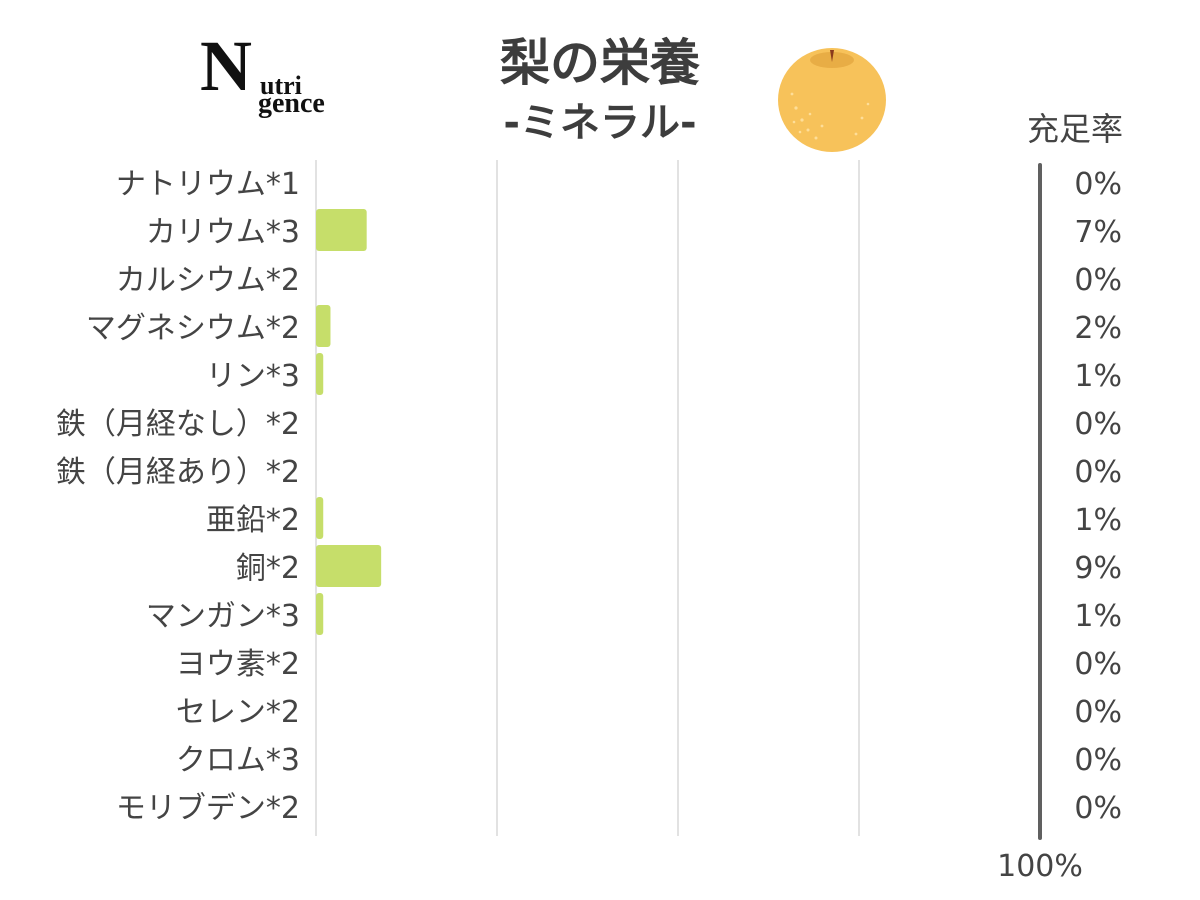 This screenshot has height=900, width=1200. What do you see at coordinates (291, 103) in the screenshot?
I see `logo-text-line2: gence` at bounding box center [291, 103].